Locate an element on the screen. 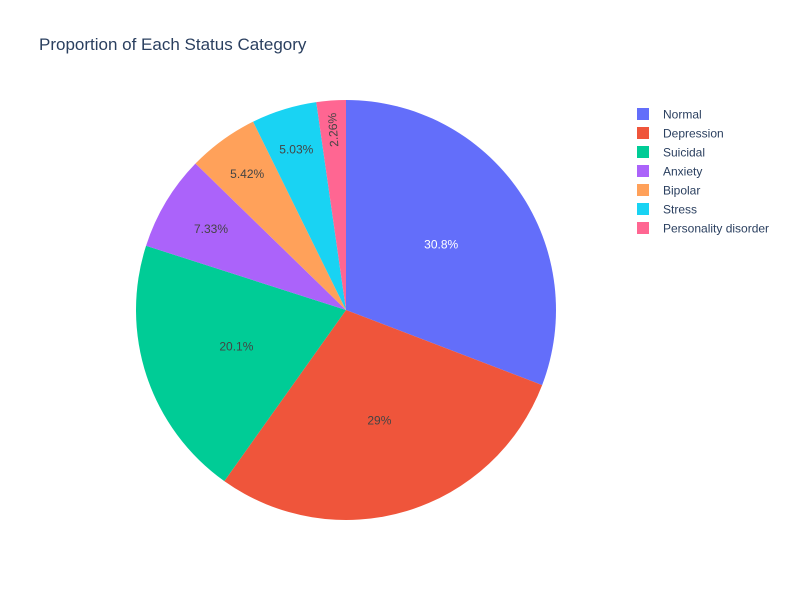  legend-item-stress: Stress is located at coordinates (667, 210).